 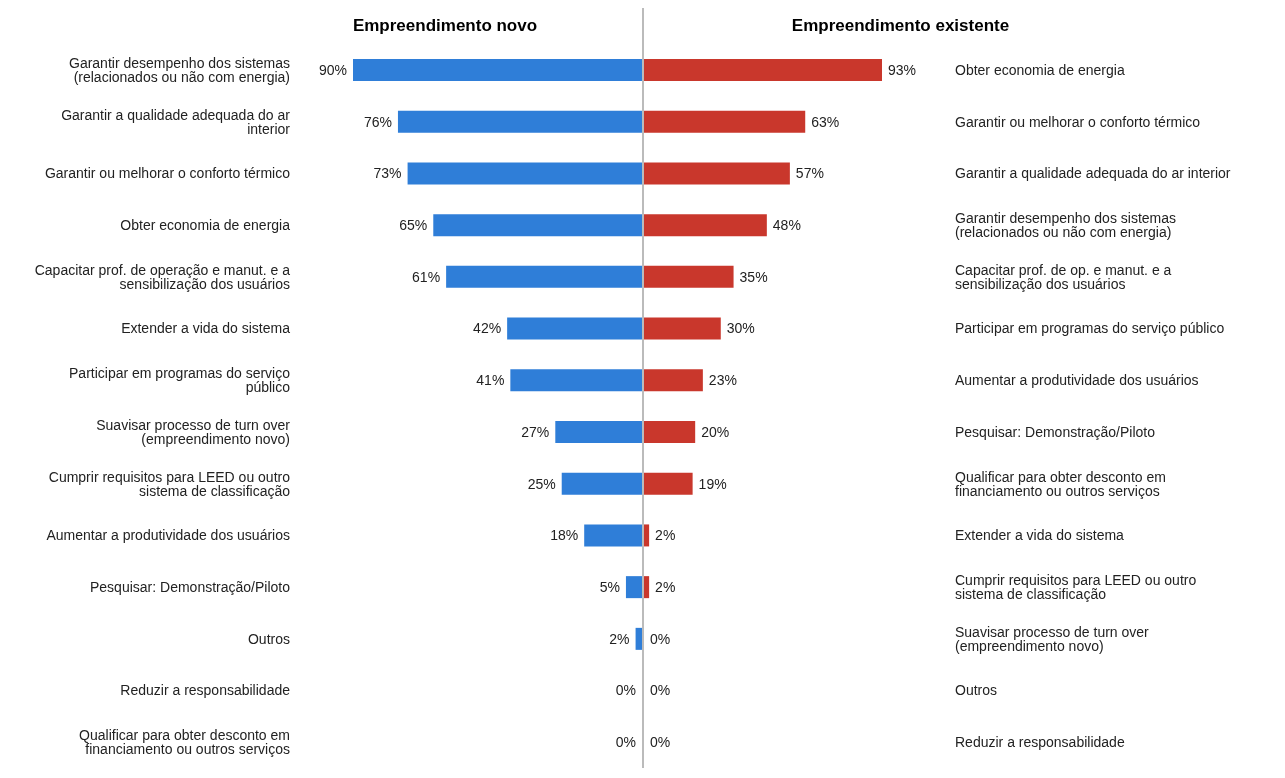 I want to click on data-label: 61%, so click(x=426, y=276).